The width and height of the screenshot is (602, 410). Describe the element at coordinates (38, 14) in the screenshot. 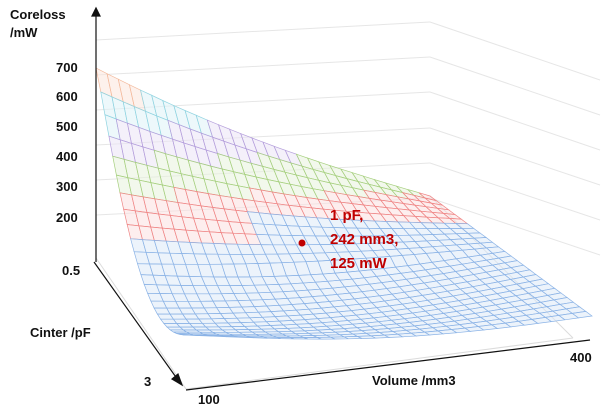

I see `z-axis-label-line1: Coreloss` at that location.